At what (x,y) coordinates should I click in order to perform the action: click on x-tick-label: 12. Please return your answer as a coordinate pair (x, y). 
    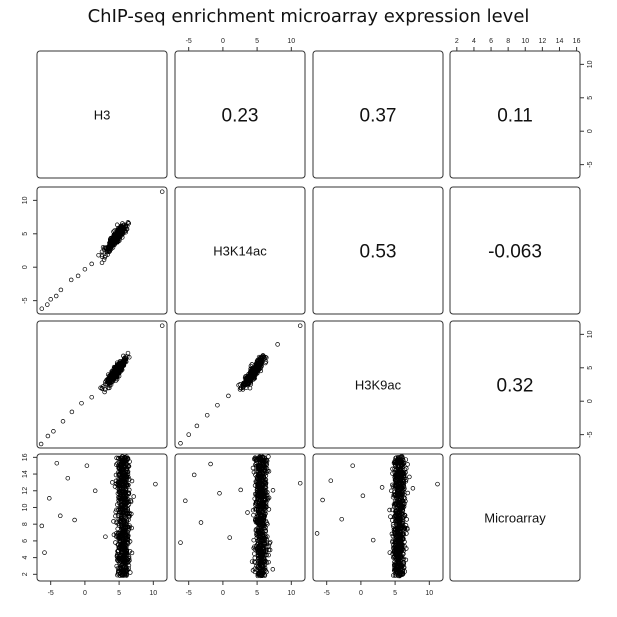
    Looking at the image, I should click on (542, 41).